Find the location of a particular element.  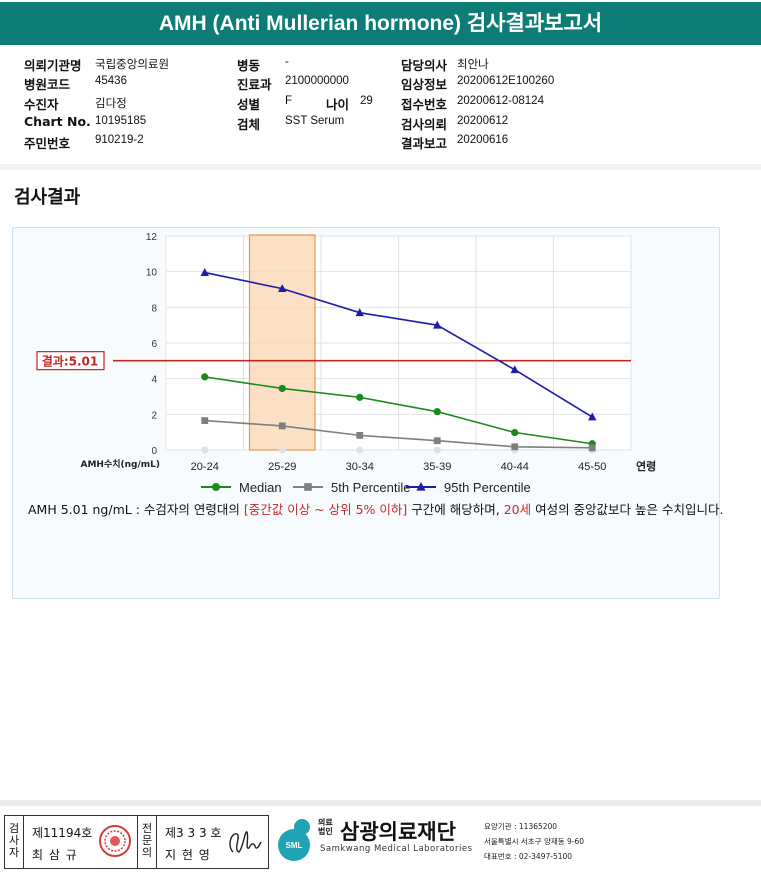

y-tick-label: 2 is located at coordinates (154, 415).